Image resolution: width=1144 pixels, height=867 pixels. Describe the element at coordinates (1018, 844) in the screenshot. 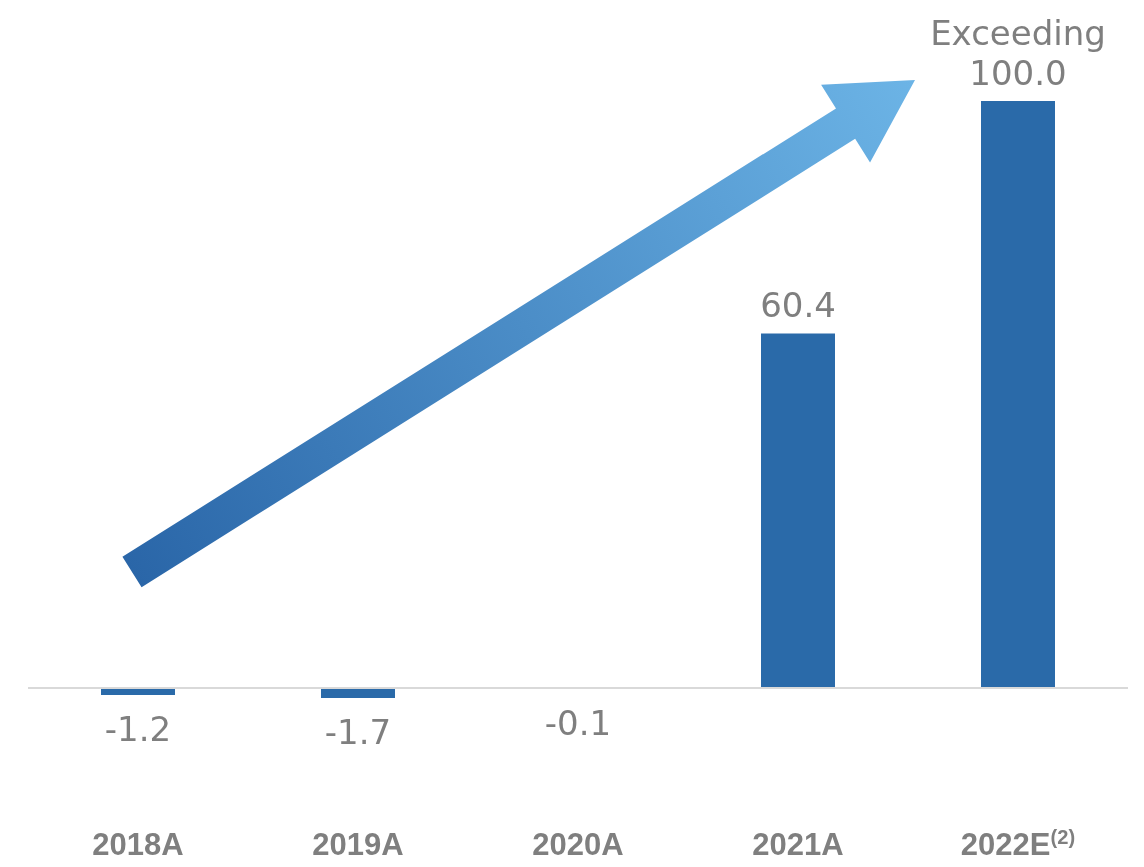

I see `x-tick-label: 2022E$^{(2)}$` at that location.